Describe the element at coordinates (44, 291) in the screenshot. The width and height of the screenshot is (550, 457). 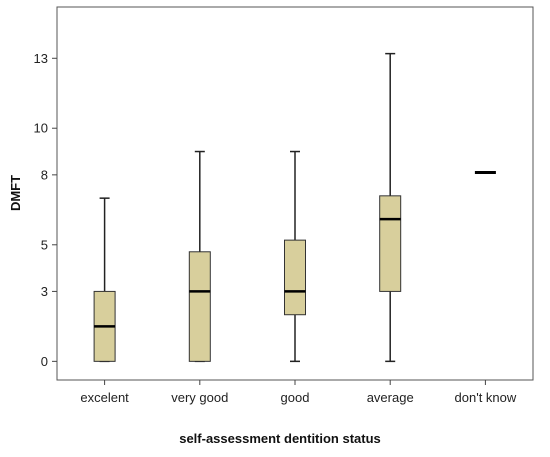
I see `y-tick-label: 3` at that location.